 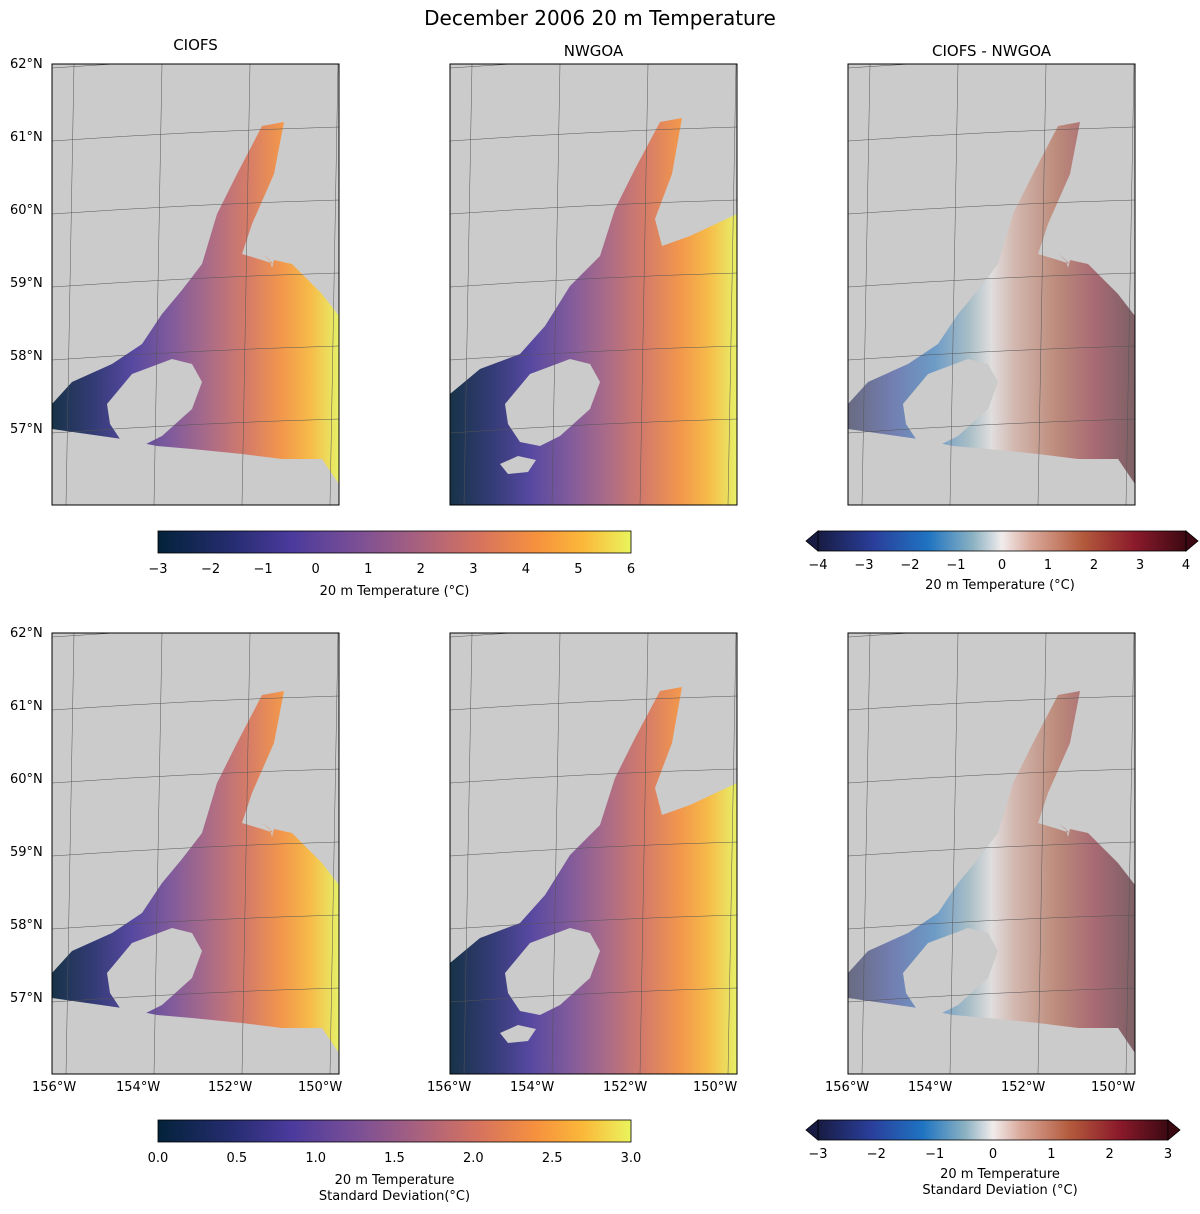 What do you see at coordinates (320, 1087) in the screenshot?
I see `lon-tick-150-left: 150°W` at bounding box center [320, 1087].